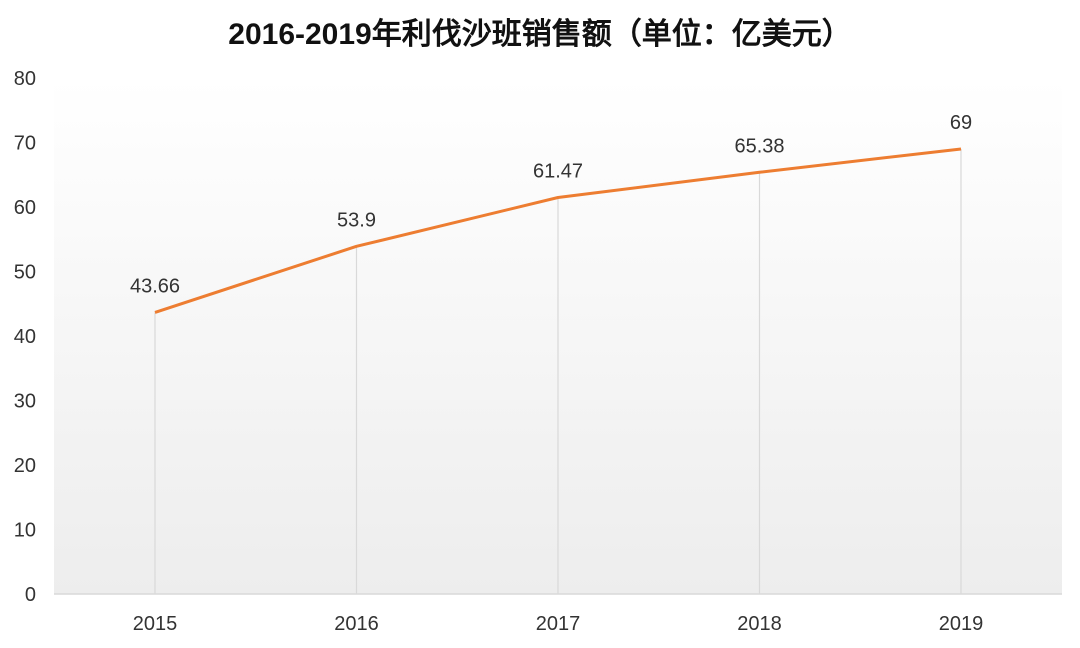 The height and width of the screenshot is (648, 1080). I want to click on y-tick-label: 0, so click(30, 595).